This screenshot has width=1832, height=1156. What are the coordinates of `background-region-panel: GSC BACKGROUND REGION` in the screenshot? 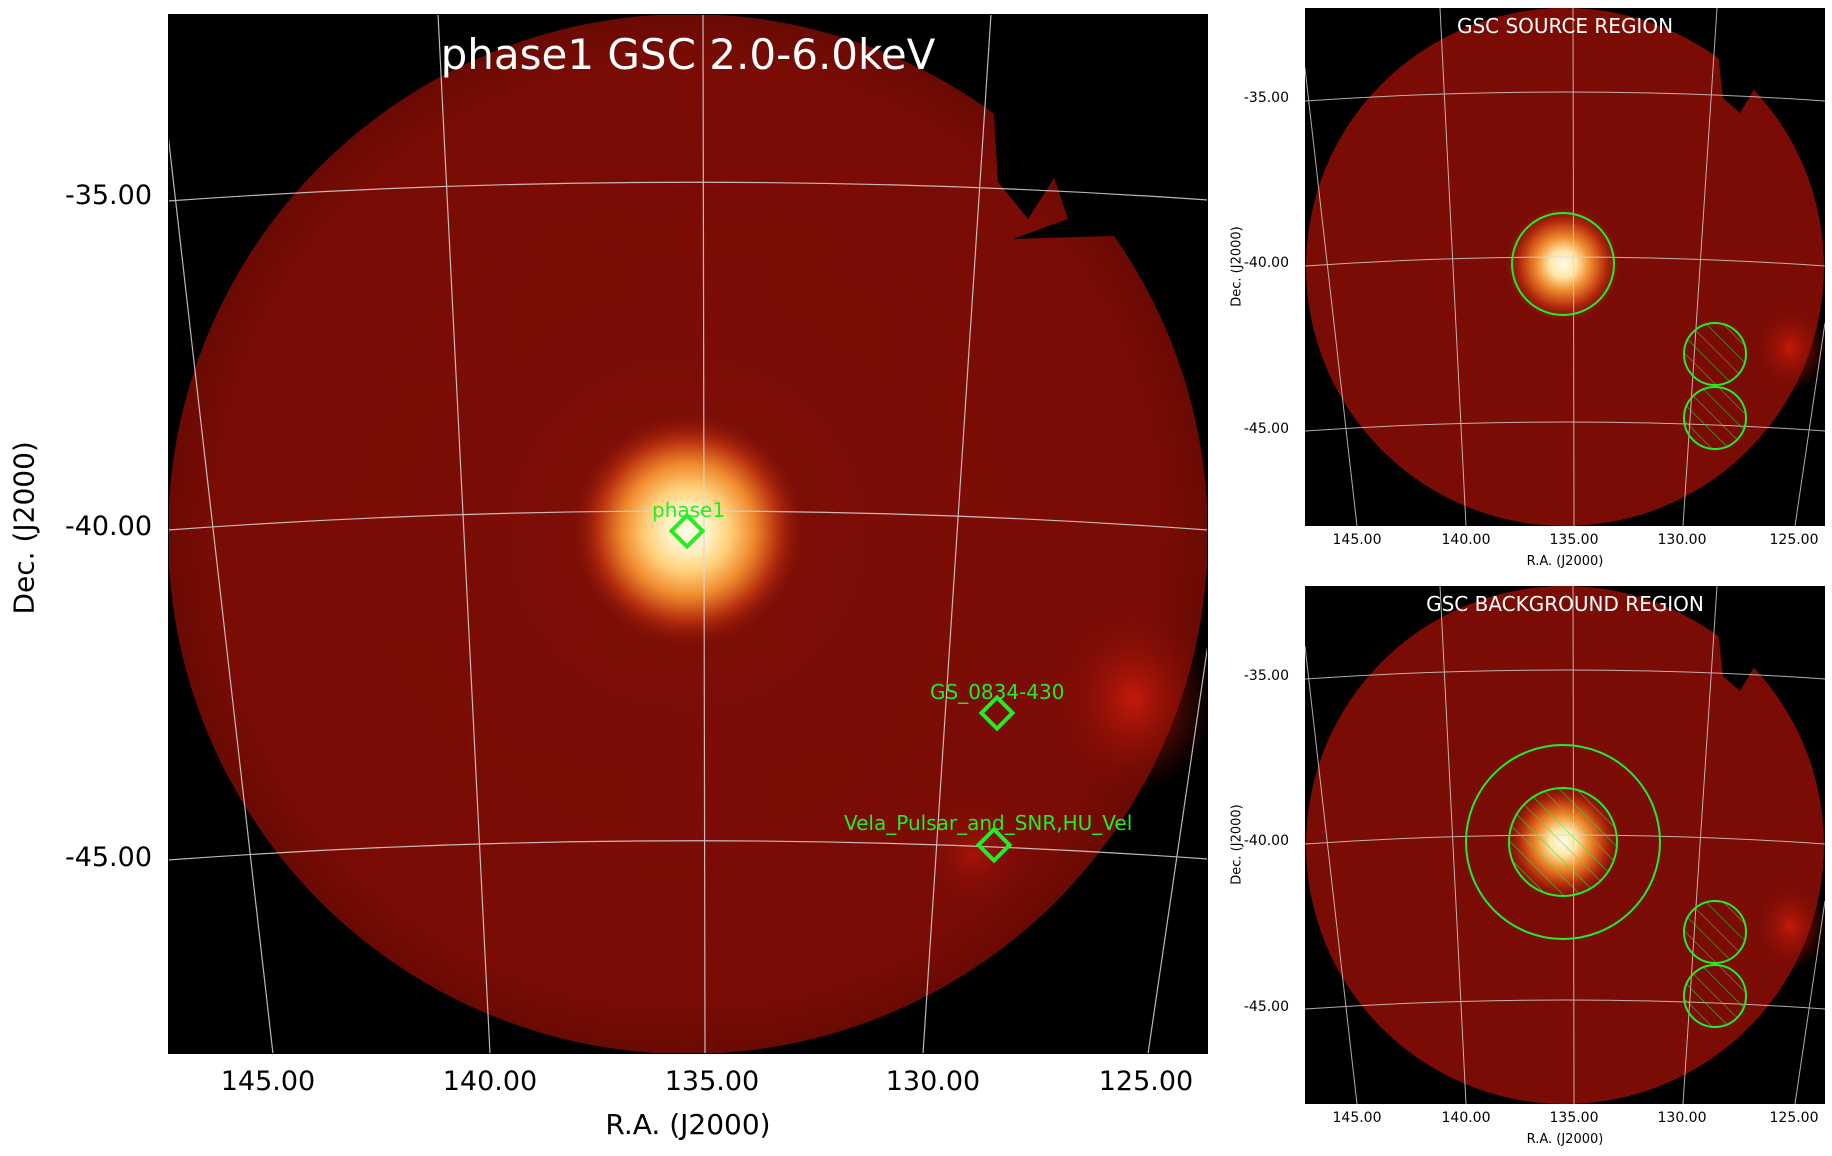 It's located at (1565, 845).